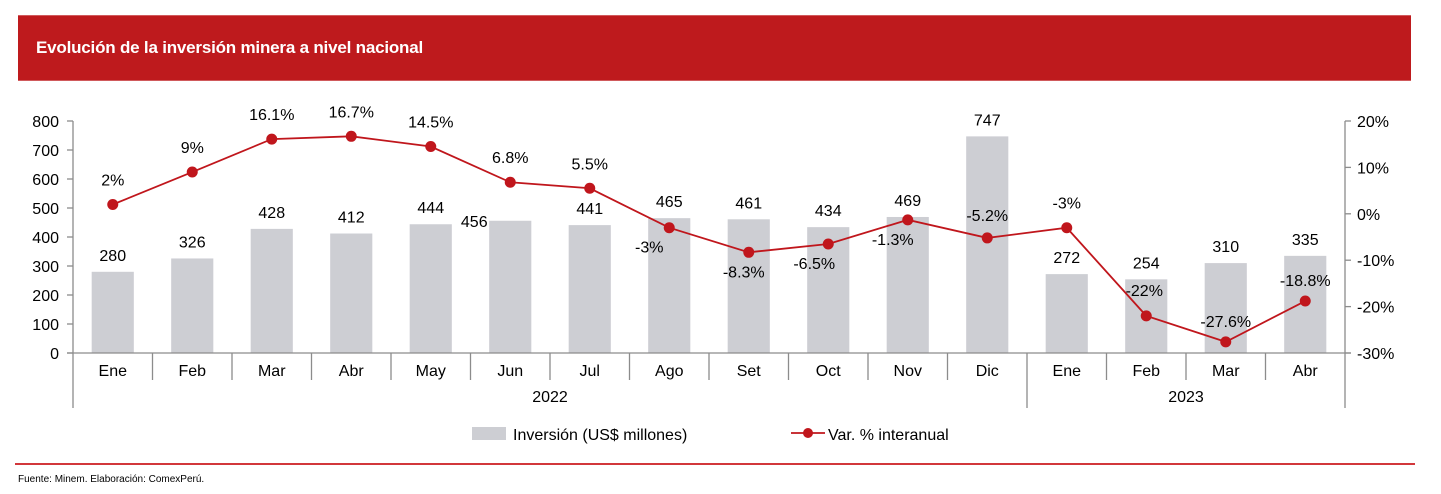 The height and width of the screenshot is (494, 1441). Describe the element at coordinates (1146, 263) in the screenshot. I see `bar-value-label: 254` at that location.